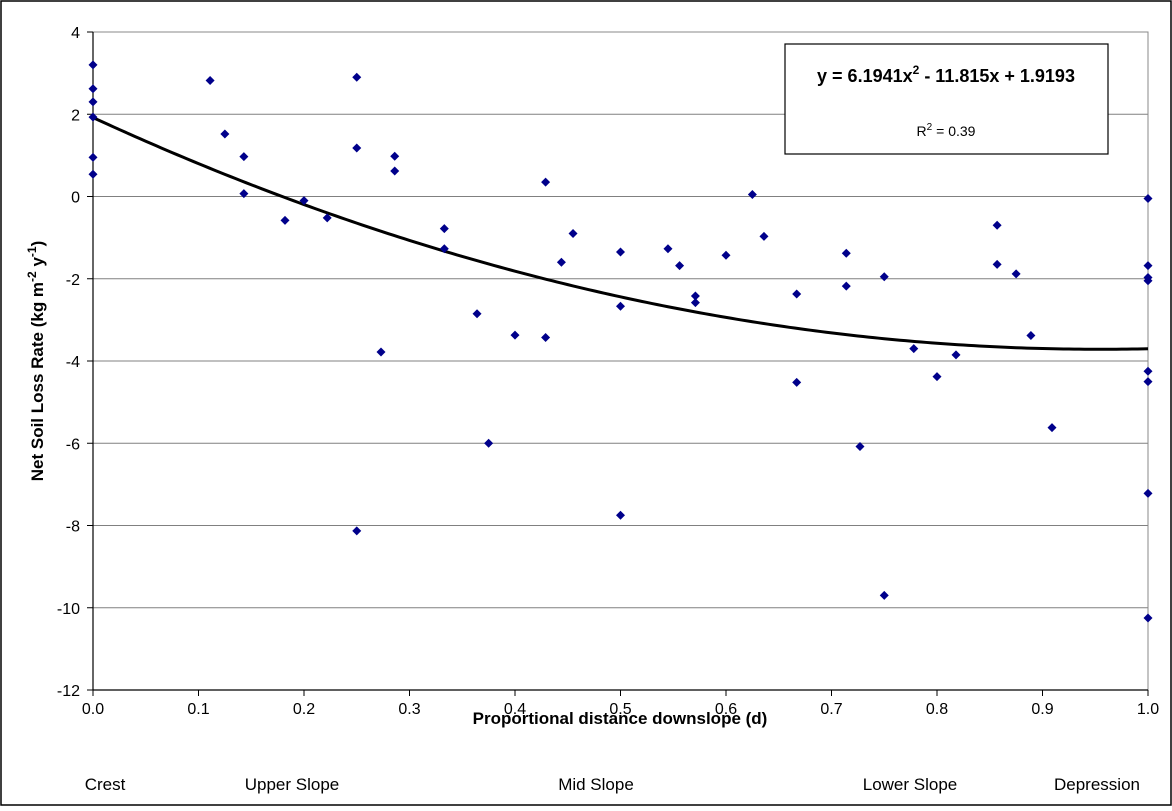 This screenshot has width=1172, height=811. I want to click on x-tick-label: 0.5, so click(620, 709).